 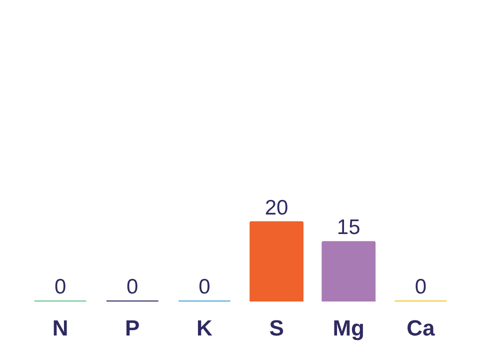 What do you see at coordinates (276, 208) in the screenshot?
I see `data-label: 20` at bounding box center [276, 208].